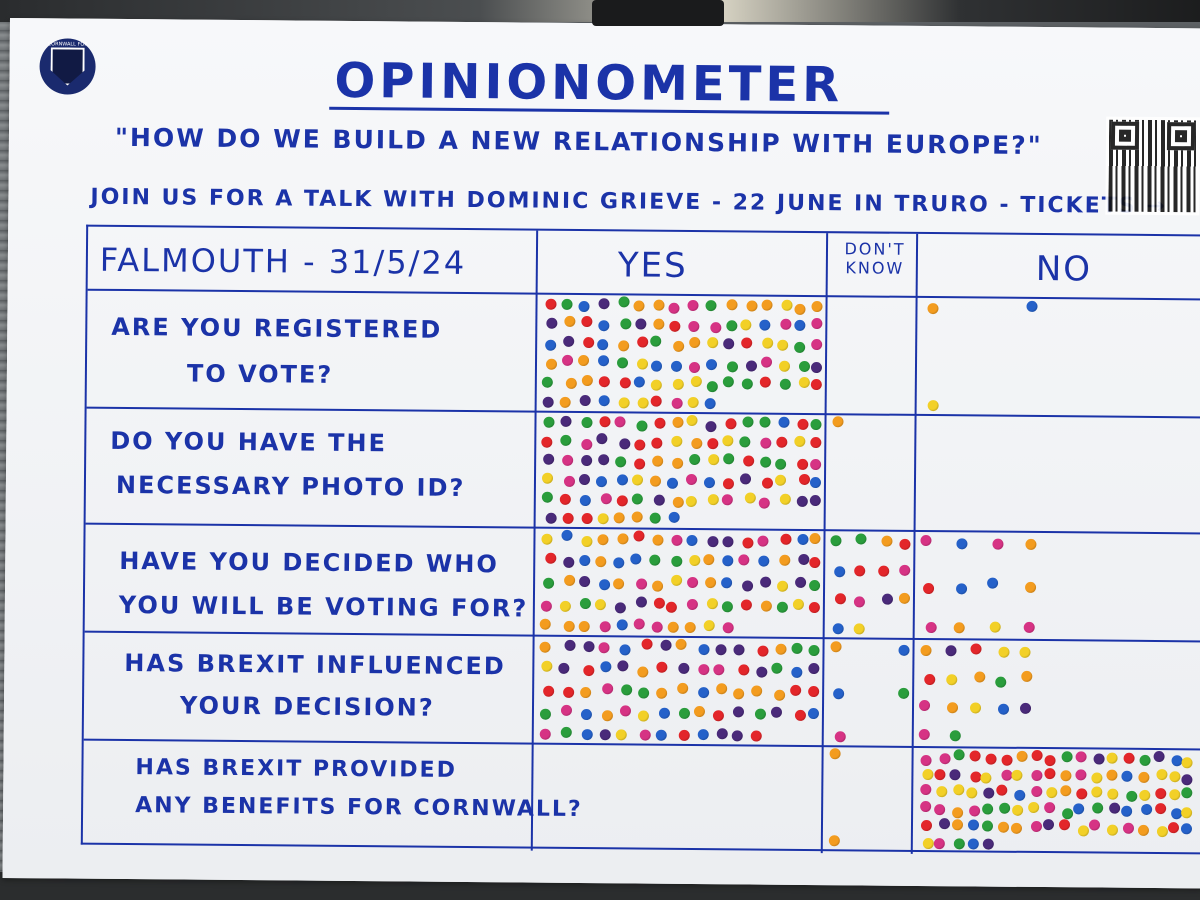 The width and height of the screenshot is (1200, 900). Describe the element at coordinates (824, 543) in the screenshot. I see `grid-line` at that location.